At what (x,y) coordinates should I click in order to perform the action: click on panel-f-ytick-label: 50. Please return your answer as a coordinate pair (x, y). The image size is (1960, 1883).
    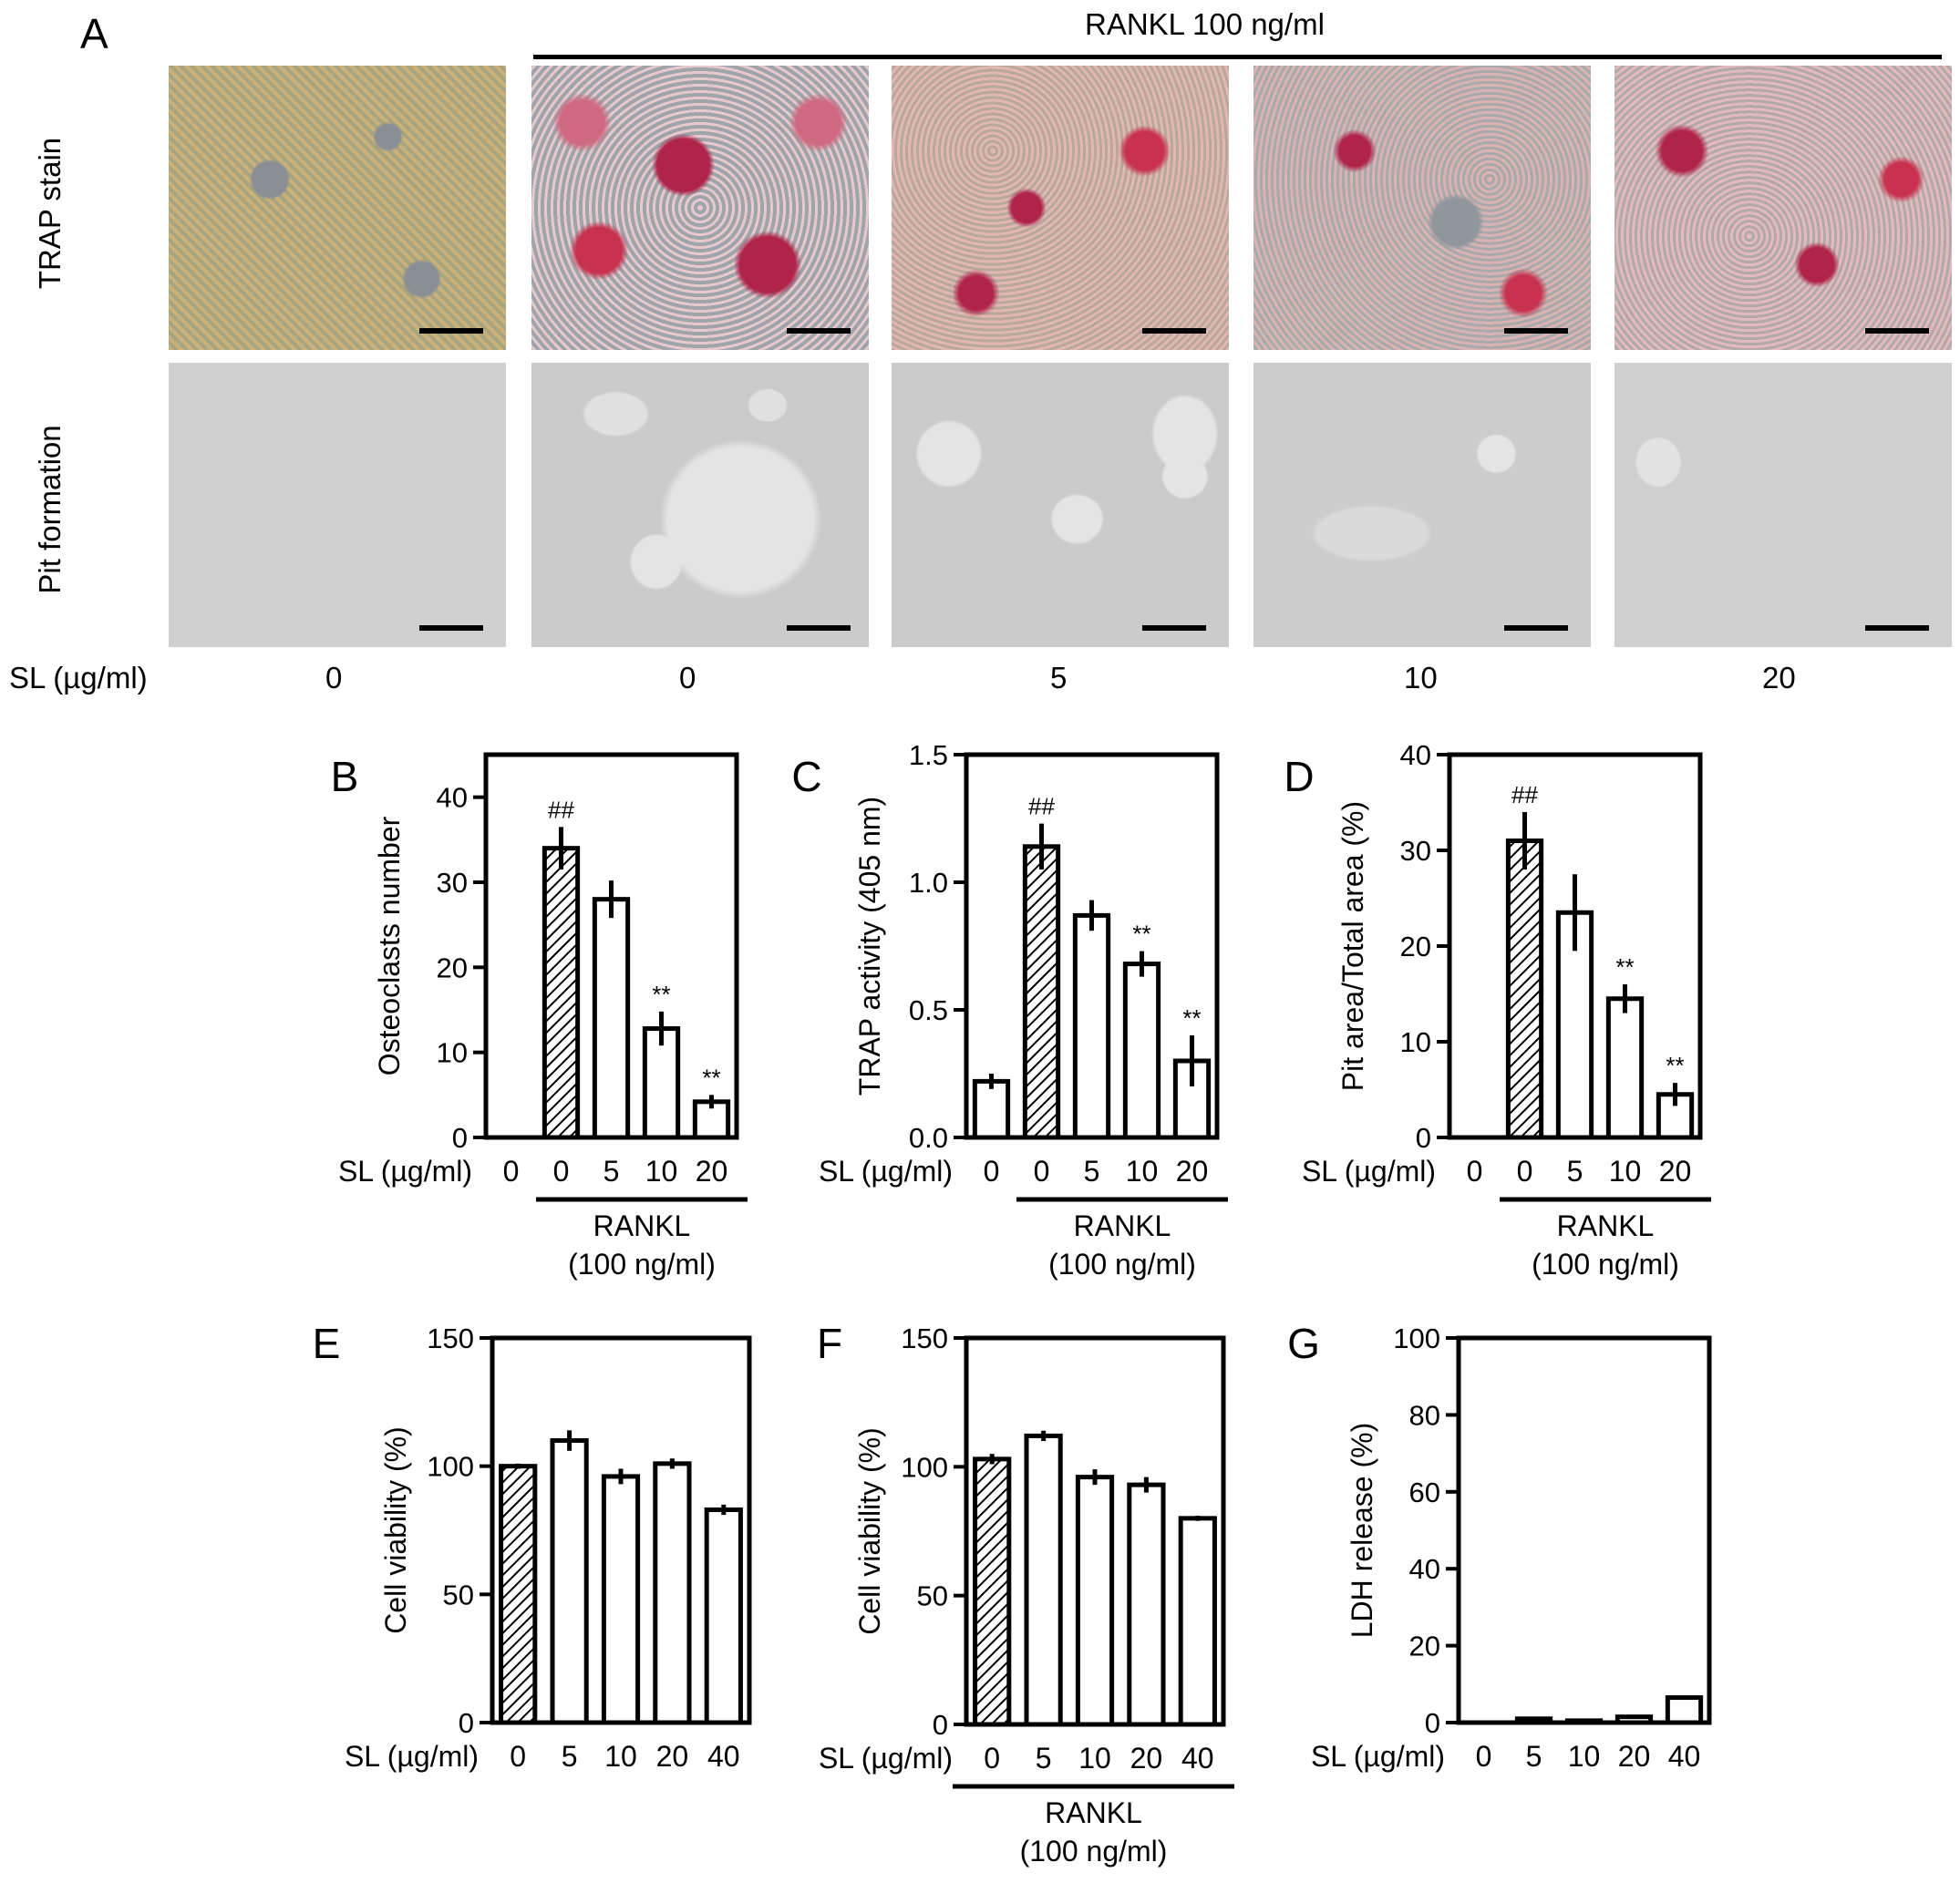
    Looking at the image, I should click on (932, 1596).